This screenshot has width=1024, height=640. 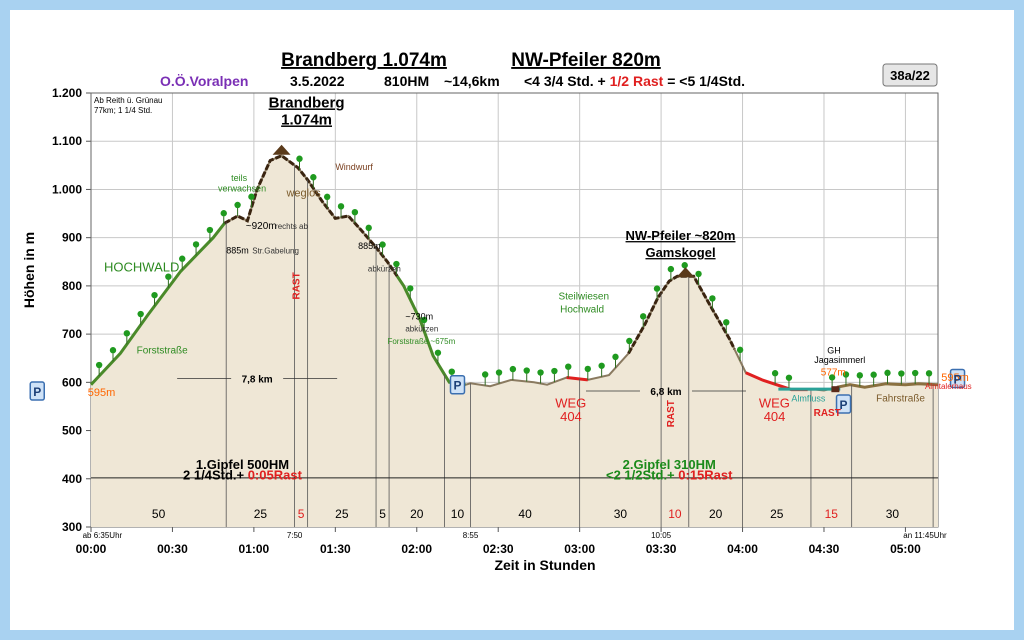 What do you see at coordinates (204, 81) in the screenshot?
I see `region-label: O.Ö.Voralpen` at bounding box center [204, 81].